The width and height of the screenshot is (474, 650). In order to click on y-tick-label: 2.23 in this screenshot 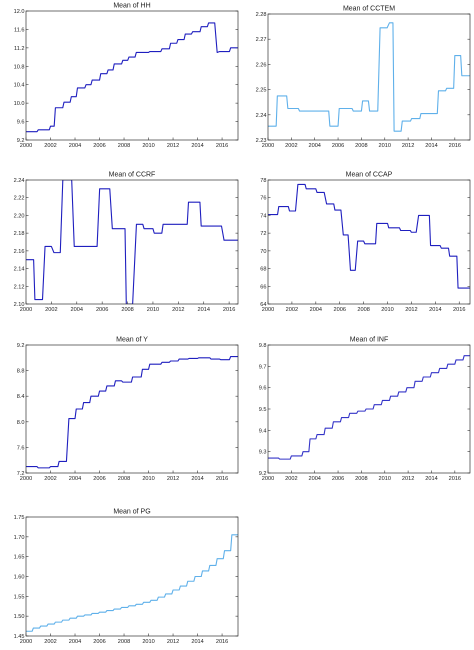, I will do `click(261, 141)`.